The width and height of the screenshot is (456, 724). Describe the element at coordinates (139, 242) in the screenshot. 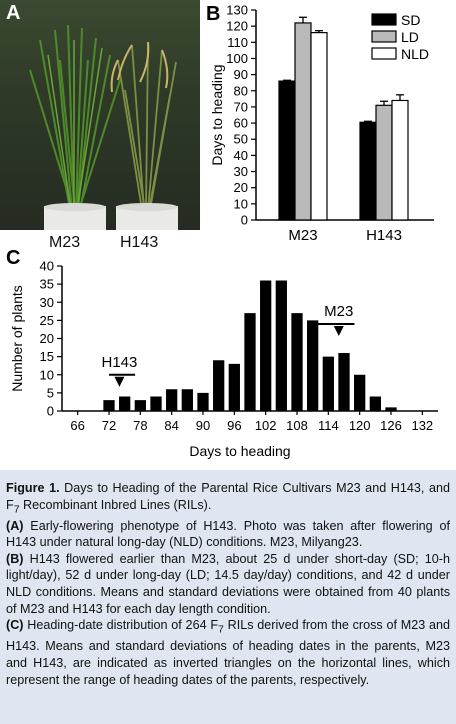

I see `photo-label-h143: H143` at that location.